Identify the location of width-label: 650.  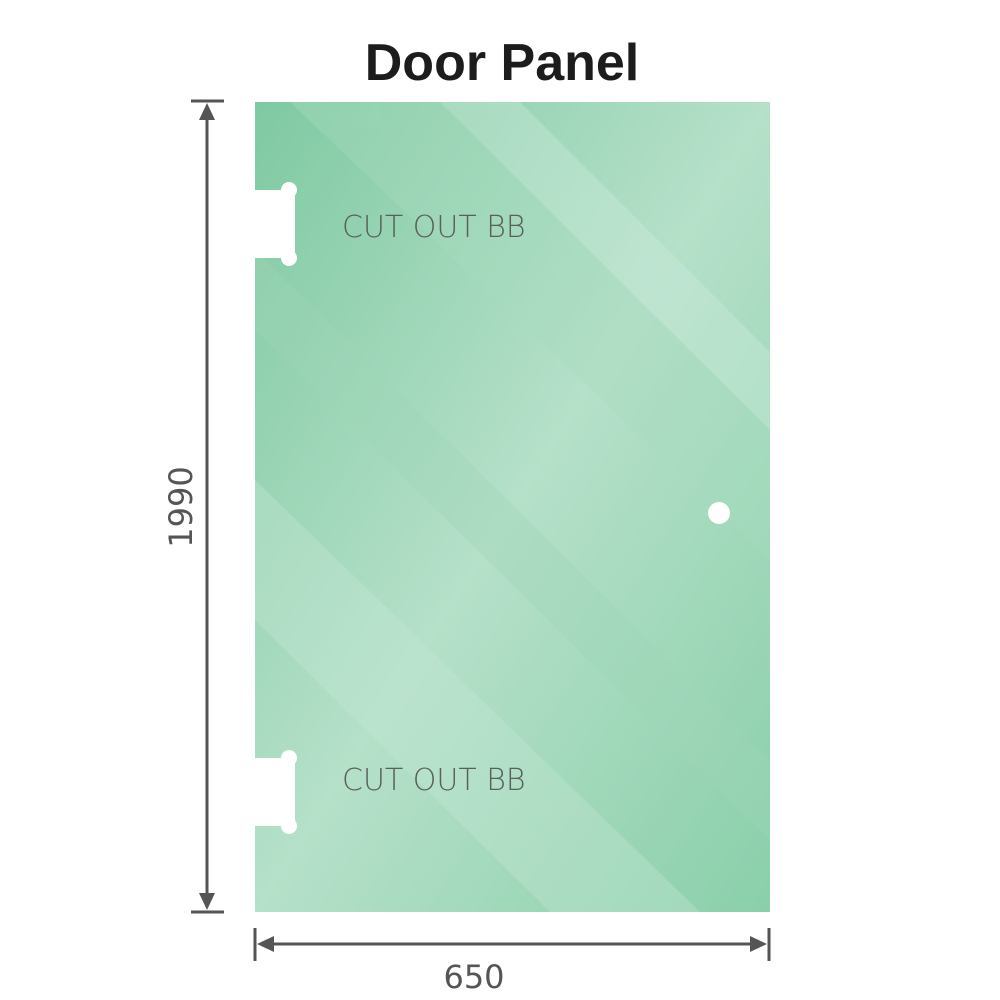
(473, 977).